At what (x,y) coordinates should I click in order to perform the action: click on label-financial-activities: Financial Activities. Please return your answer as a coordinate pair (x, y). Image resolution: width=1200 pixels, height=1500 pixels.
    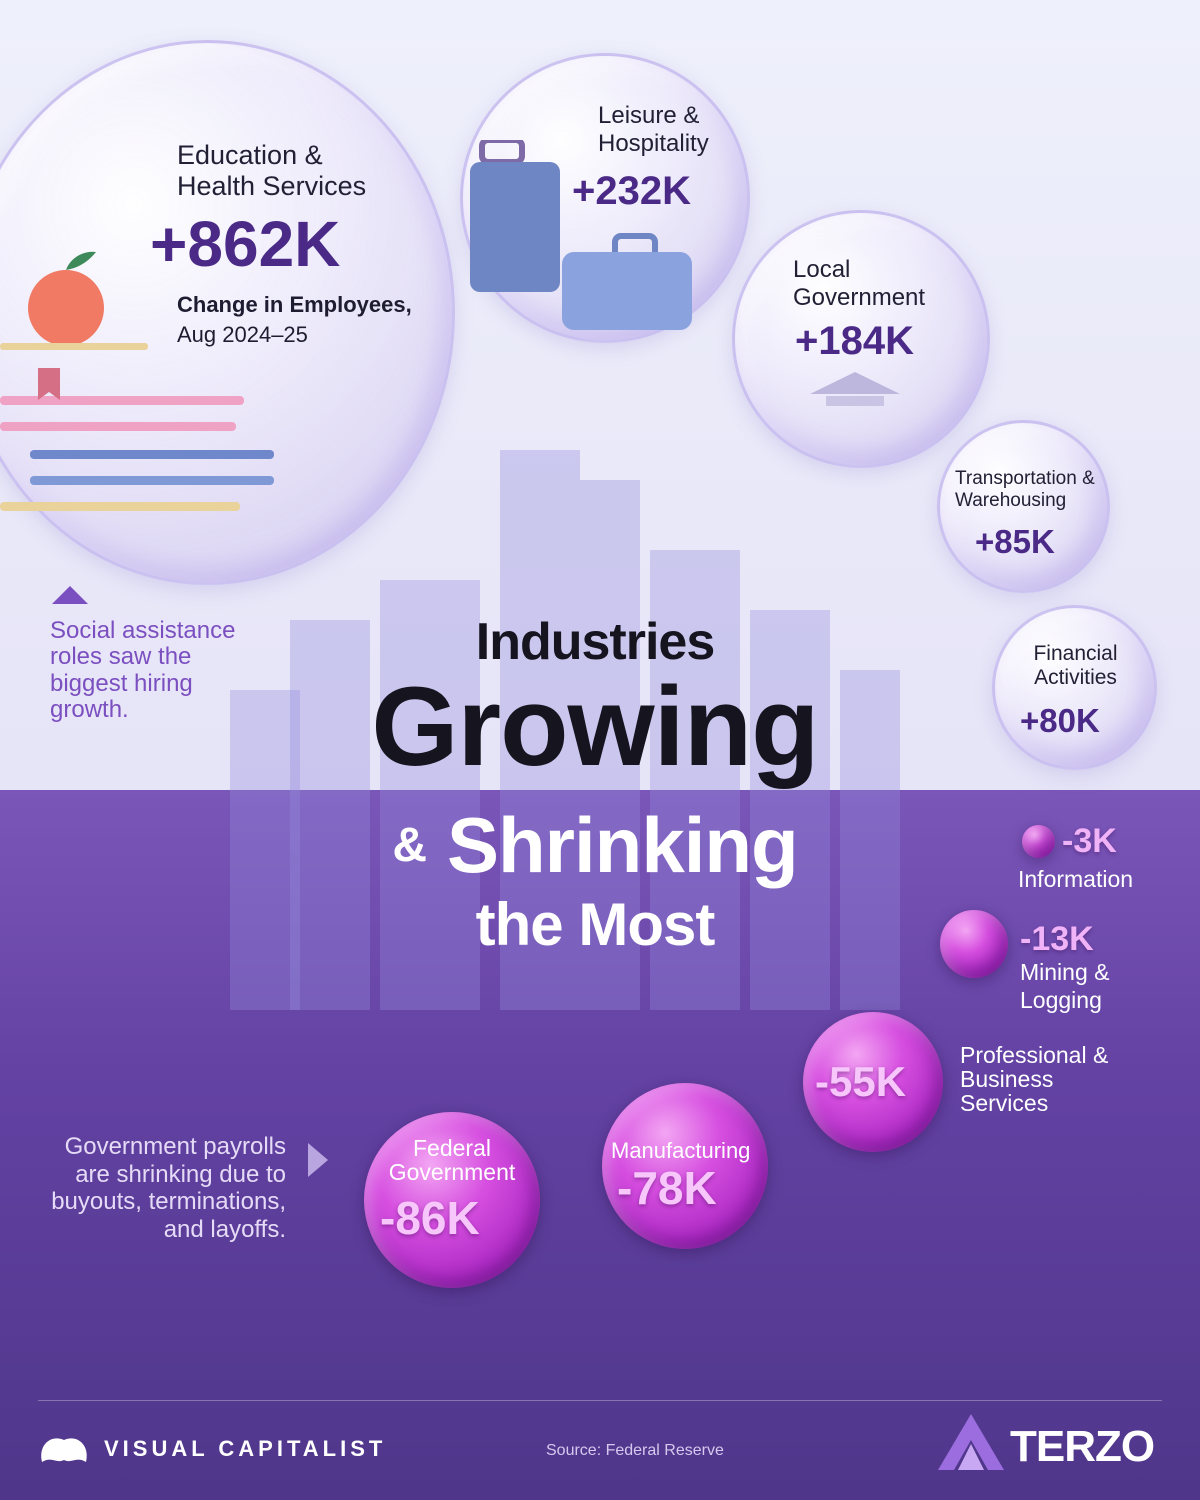
    Looking at the image, I should click on (1075, 666).